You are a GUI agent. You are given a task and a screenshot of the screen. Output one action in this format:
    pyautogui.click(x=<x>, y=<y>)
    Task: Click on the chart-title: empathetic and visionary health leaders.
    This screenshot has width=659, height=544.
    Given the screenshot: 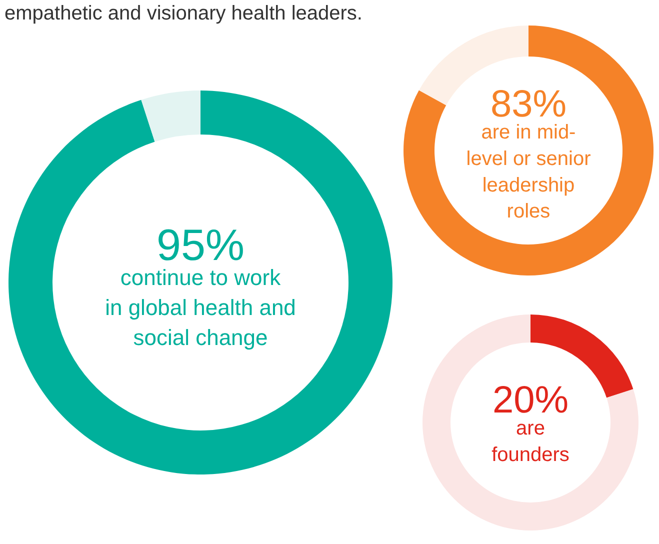 What is the action you would take?
    pyautogui.click(x=183, y=13)
    